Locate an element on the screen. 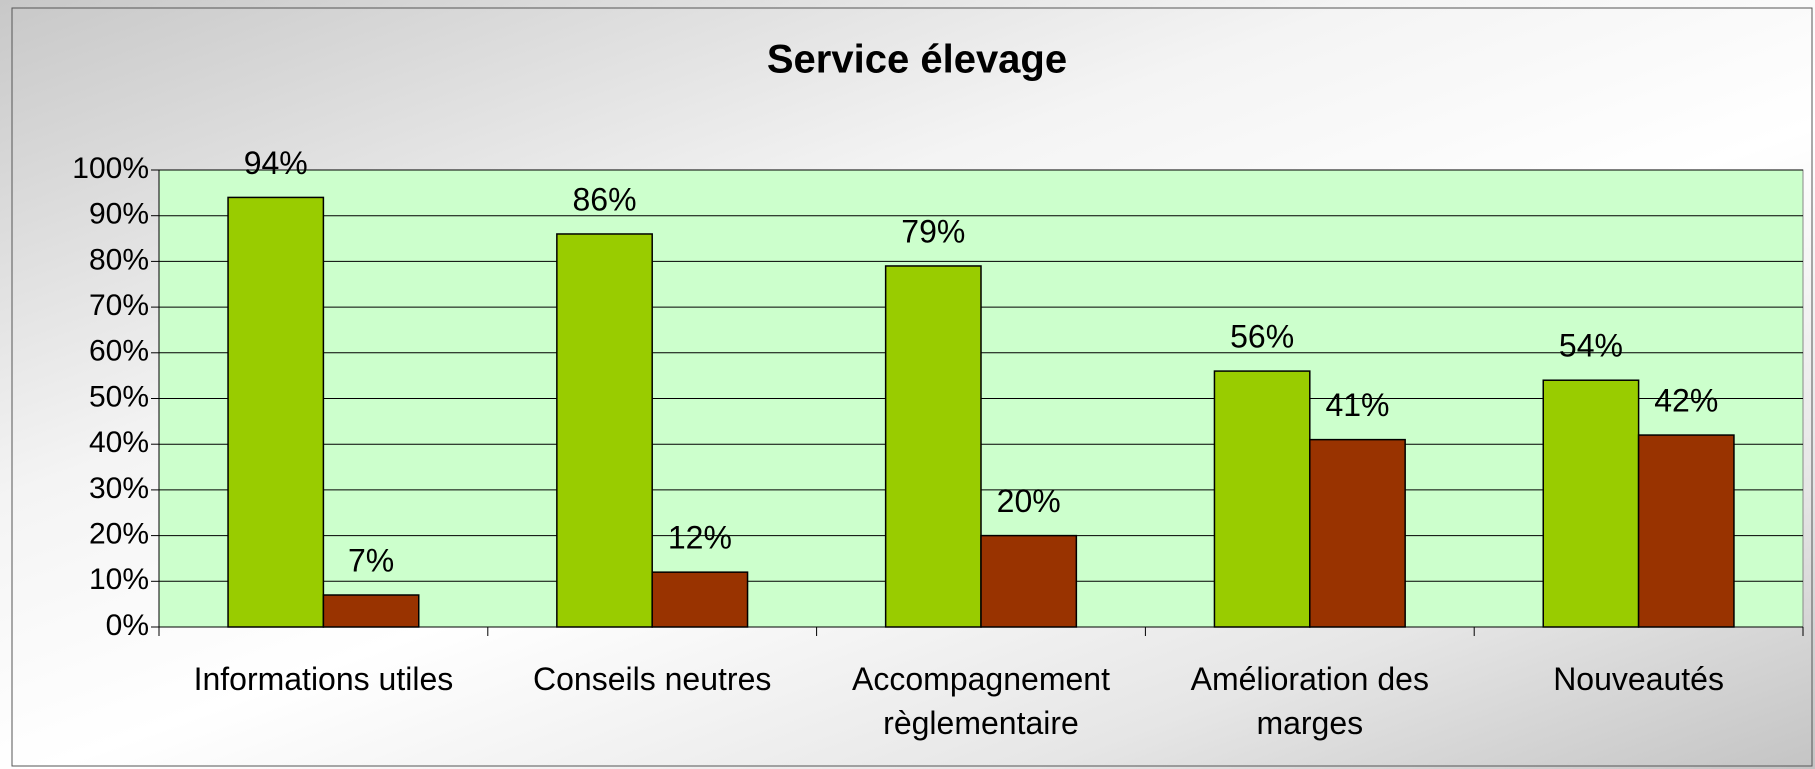  y-tick-label: 60% is located at coordinates (119, 351).